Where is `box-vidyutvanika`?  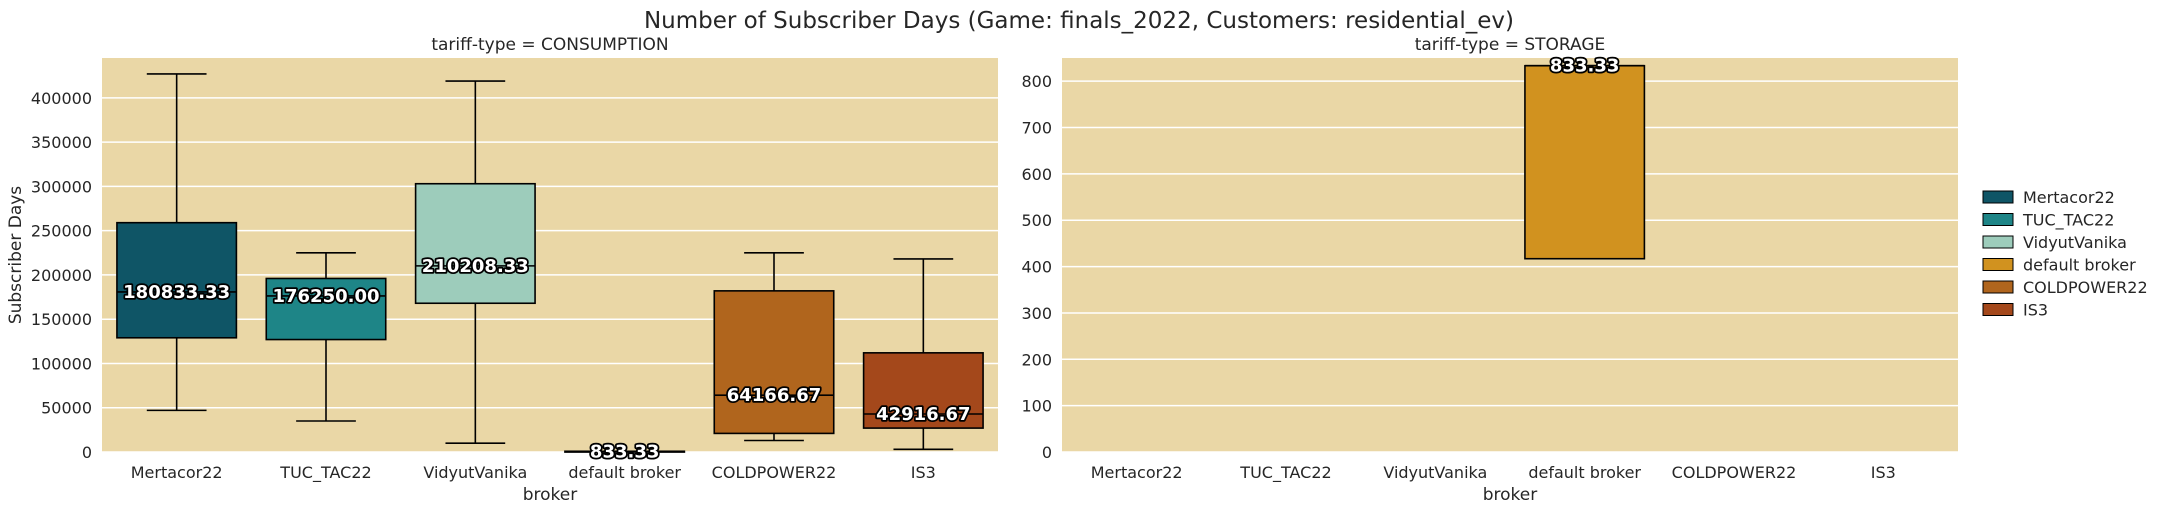 box-vidyutvanika is located at coordinates (475, 262).